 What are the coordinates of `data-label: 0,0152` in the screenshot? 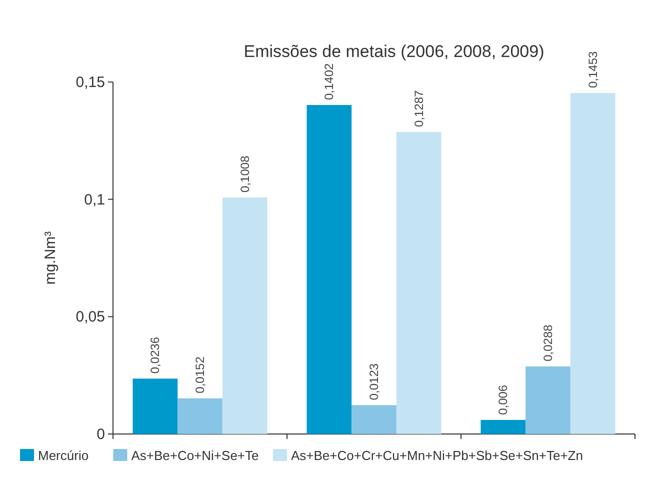 It's located at (200, 375).